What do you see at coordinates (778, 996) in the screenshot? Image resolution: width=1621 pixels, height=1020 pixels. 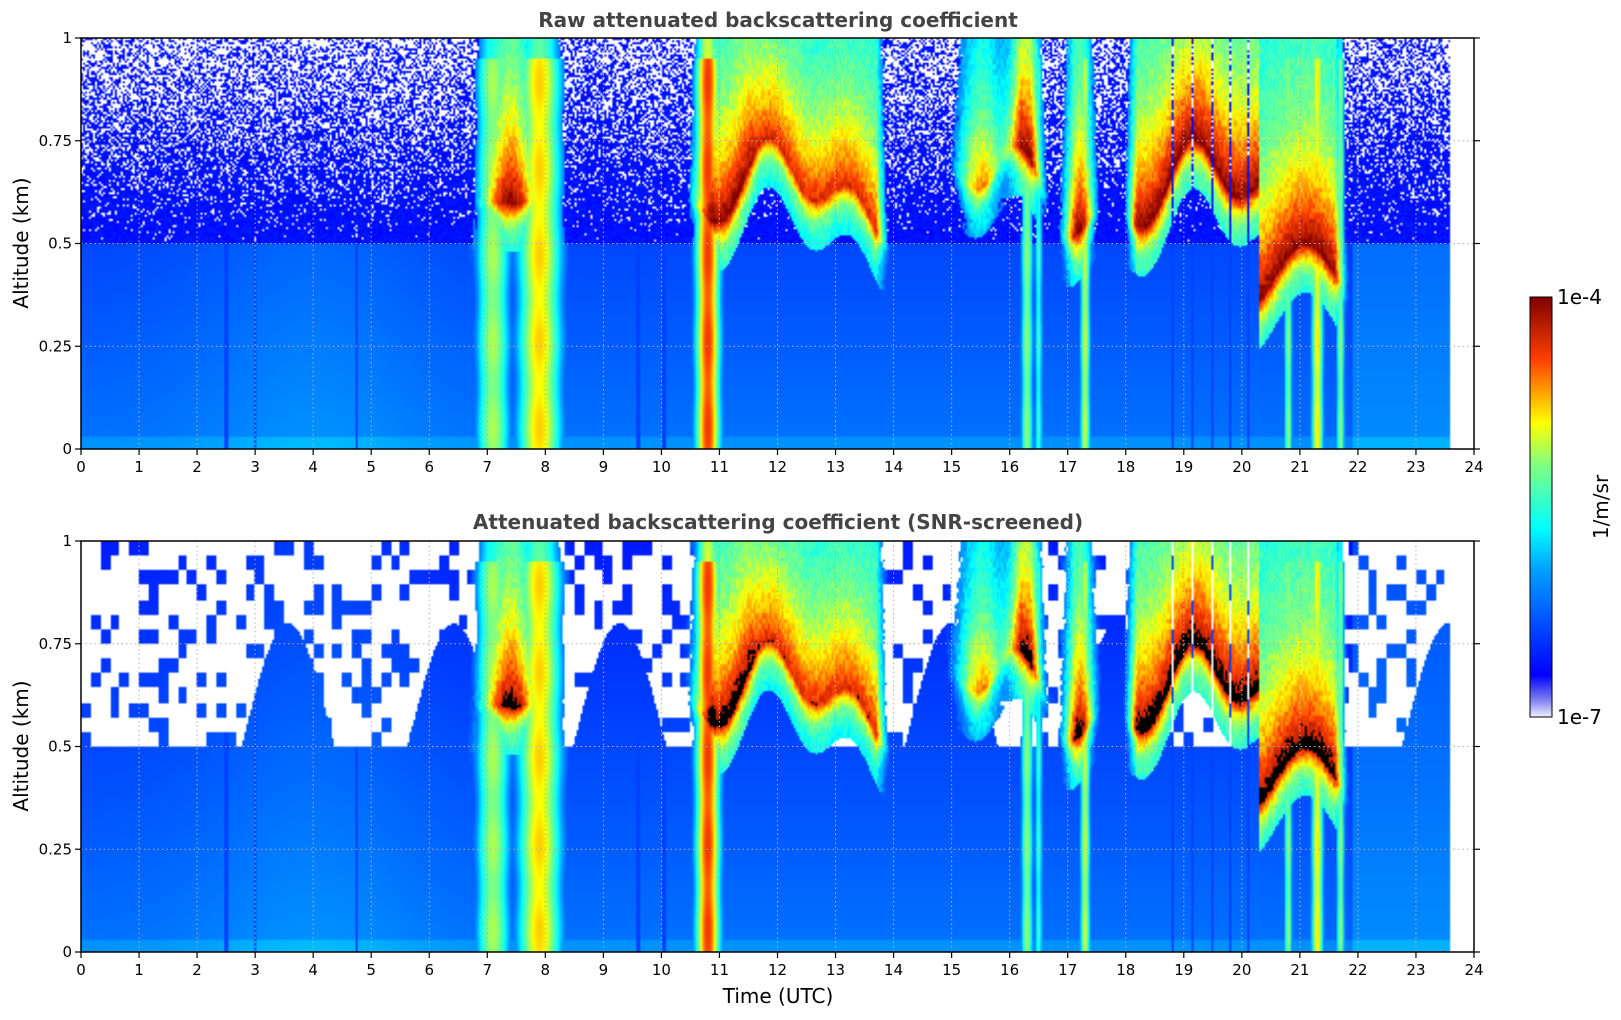 I see `x-axis-label: Time (UTC)` at bounding box center [778, 996].